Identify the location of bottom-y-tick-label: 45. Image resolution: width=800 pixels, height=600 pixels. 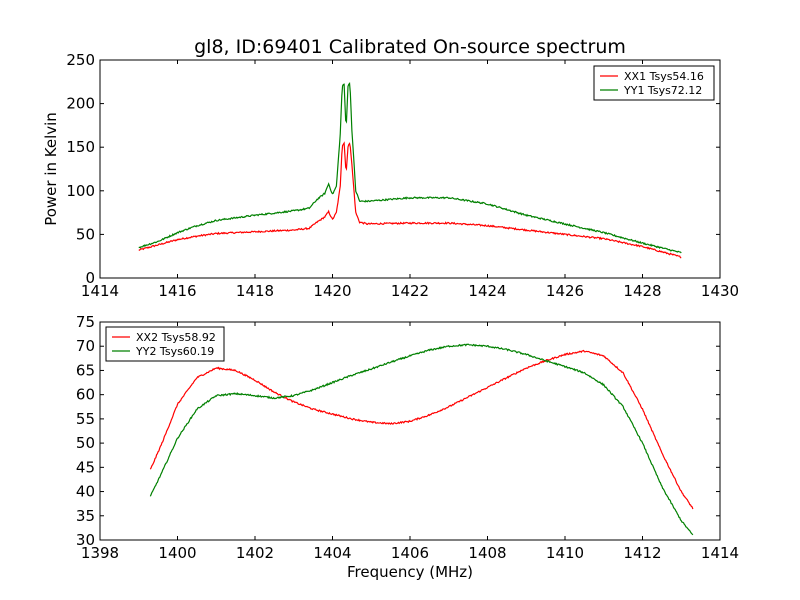
(85, 467).